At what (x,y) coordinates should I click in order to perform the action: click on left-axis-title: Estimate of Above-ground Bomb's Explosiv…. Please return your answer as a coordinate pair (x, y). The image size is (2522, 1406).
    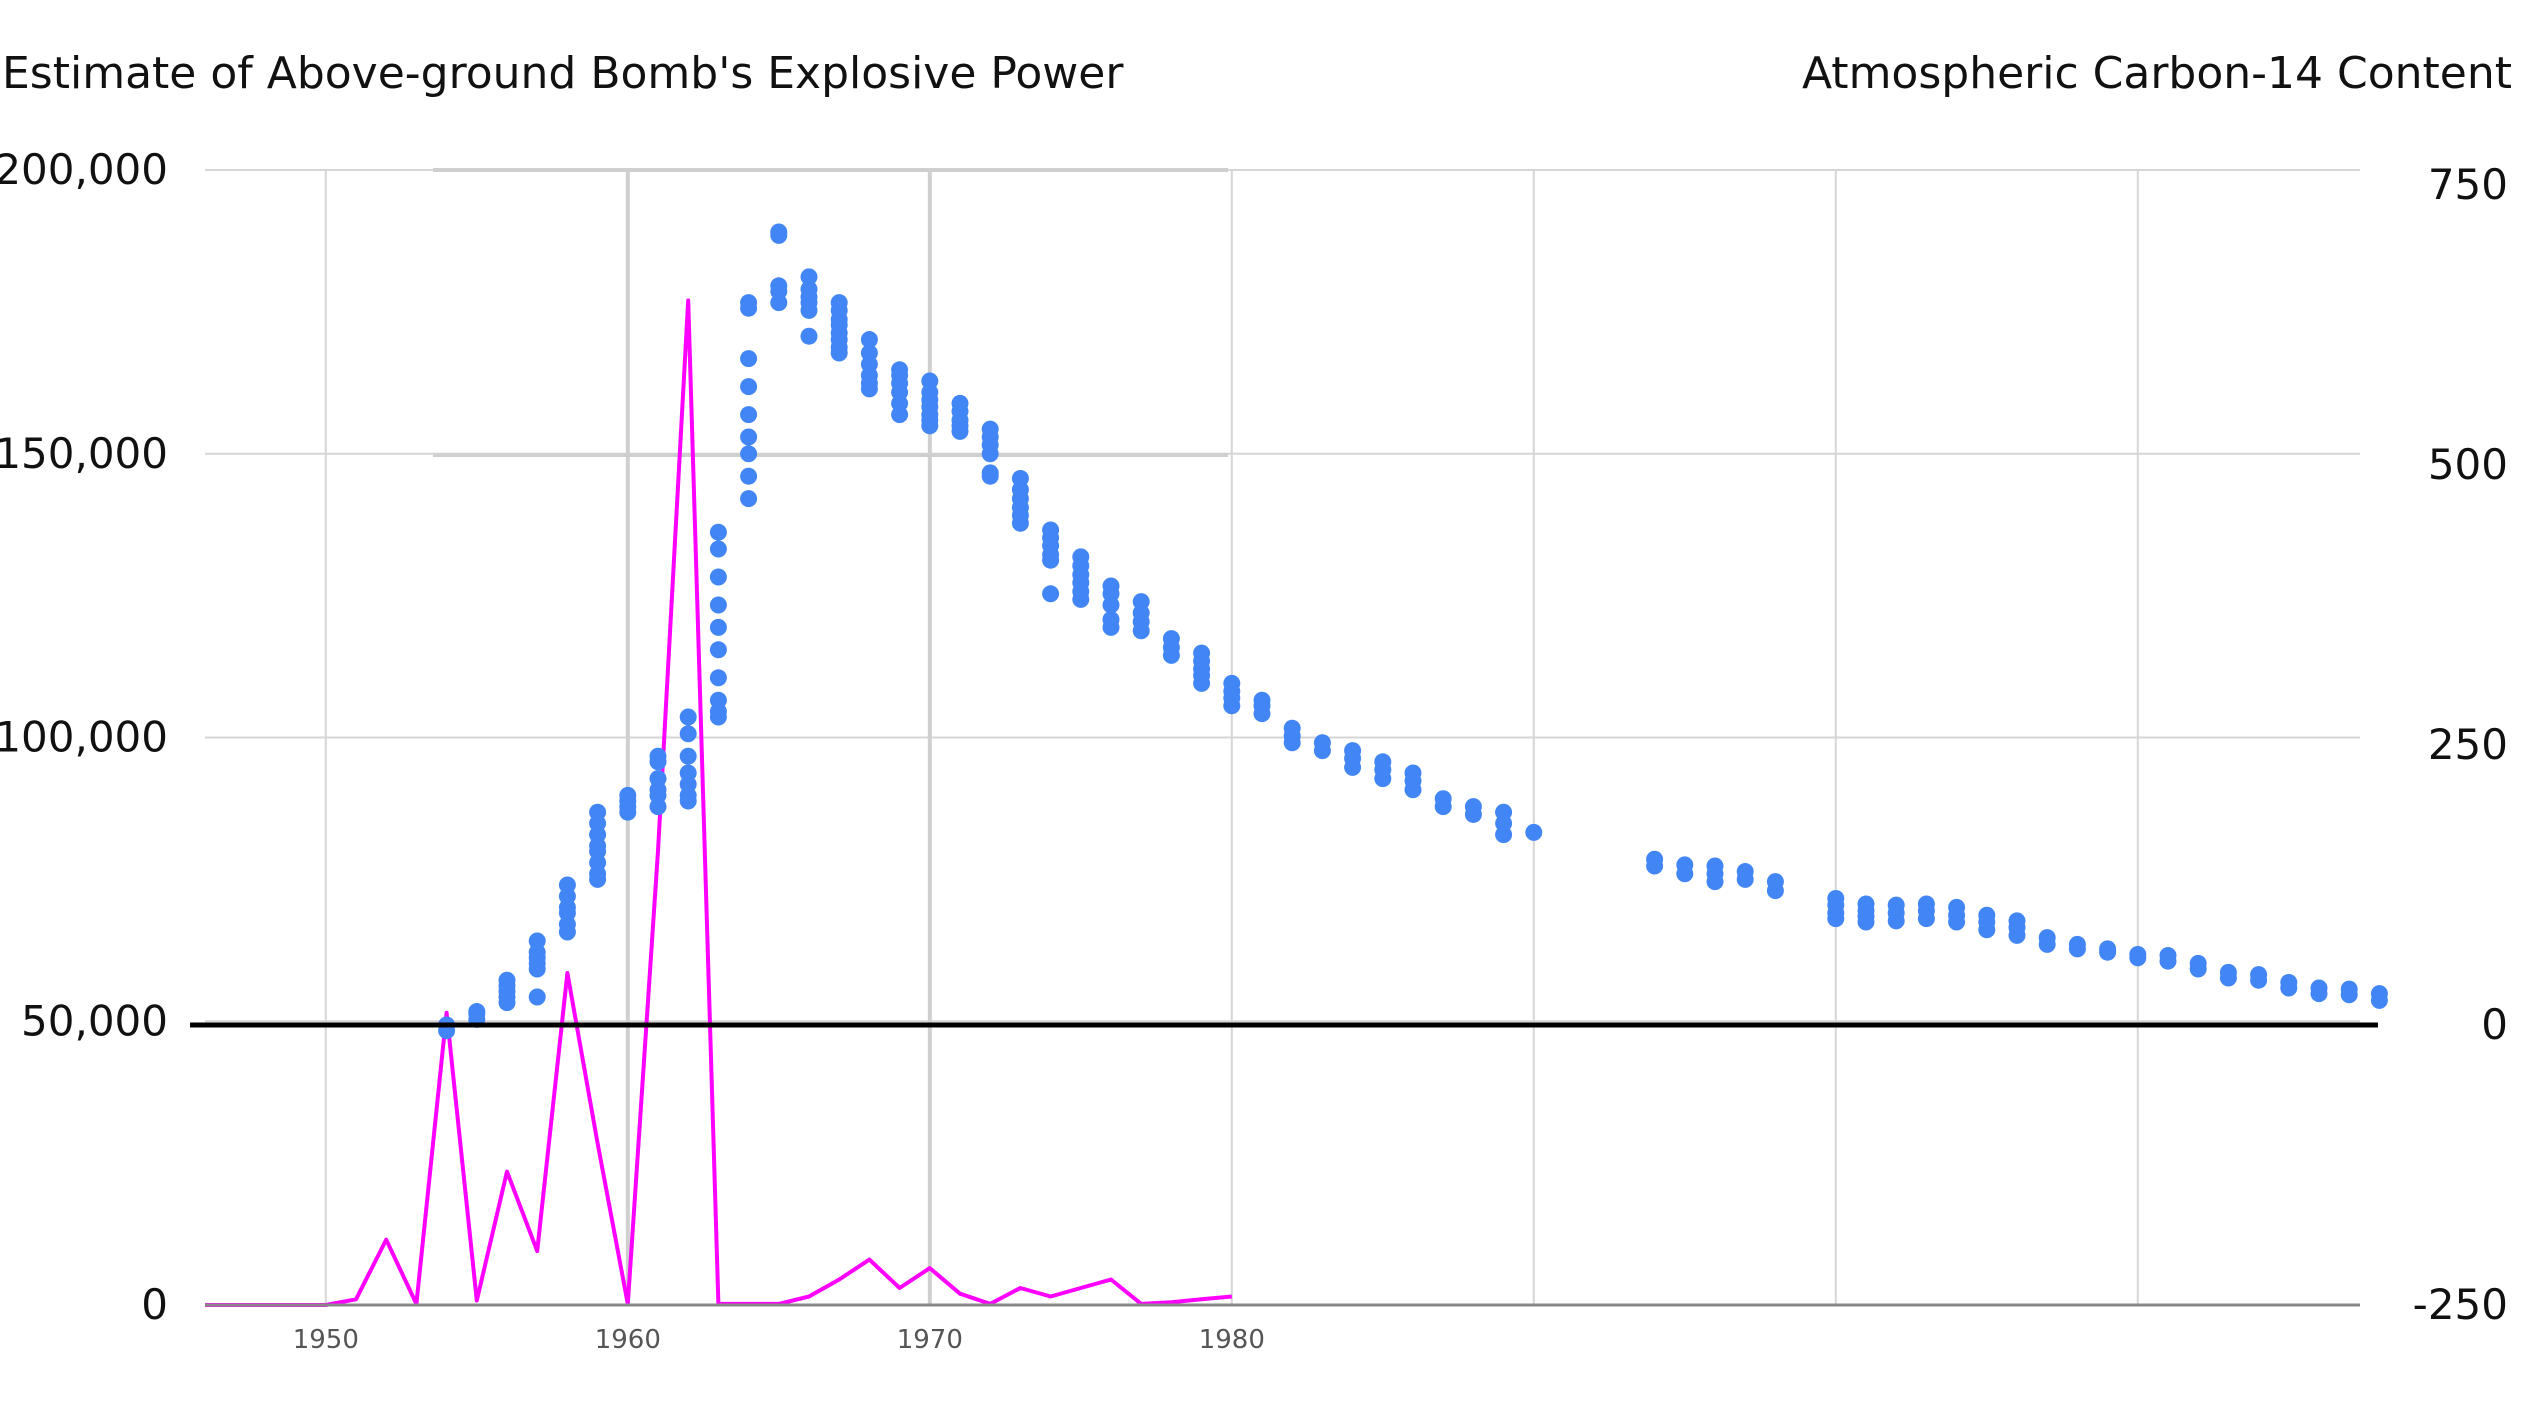
    Looking at the image, I should click on (563, 73).